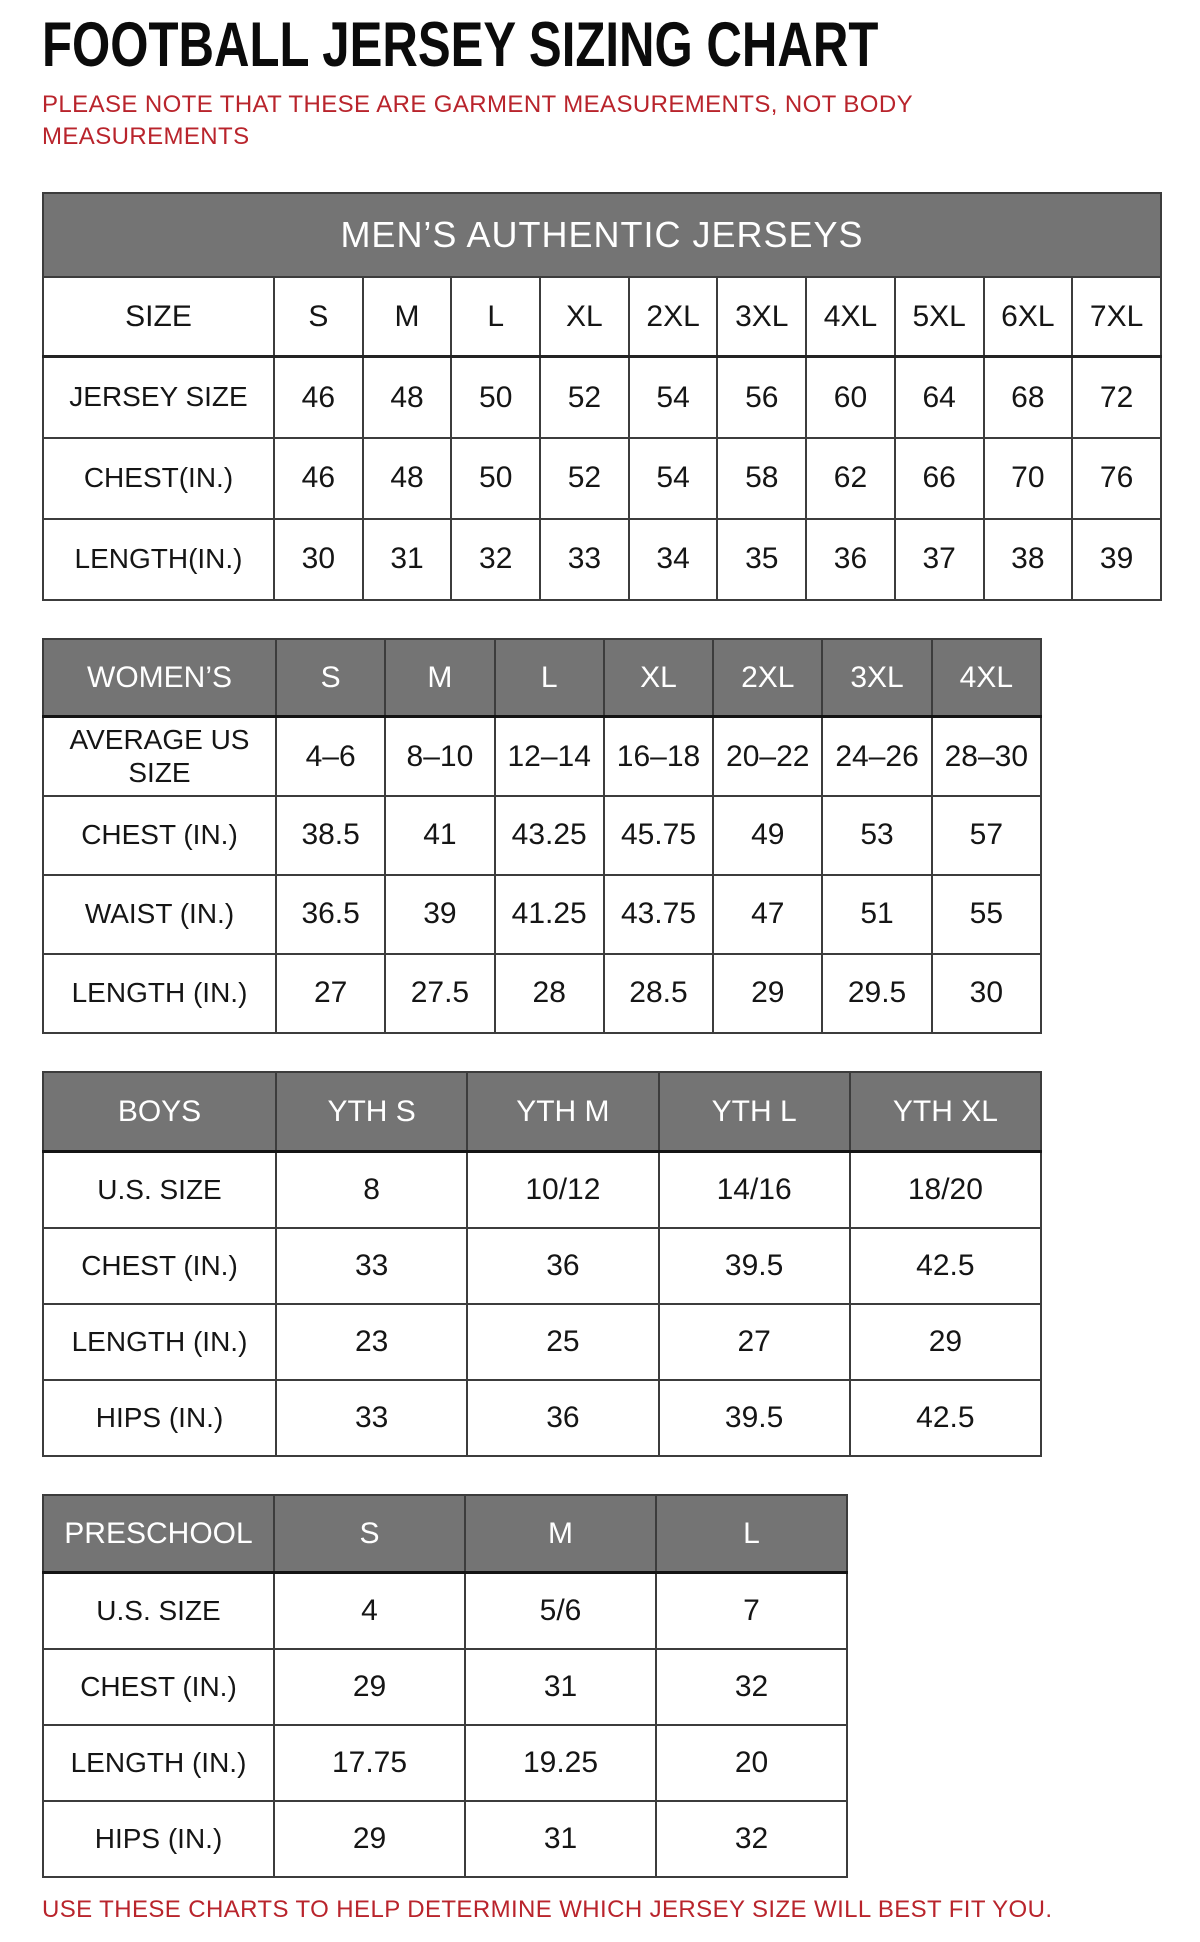 The width and height of the screenshot is (1200, 1942). I want to click on womens-column-header: L, so click(549, 678).